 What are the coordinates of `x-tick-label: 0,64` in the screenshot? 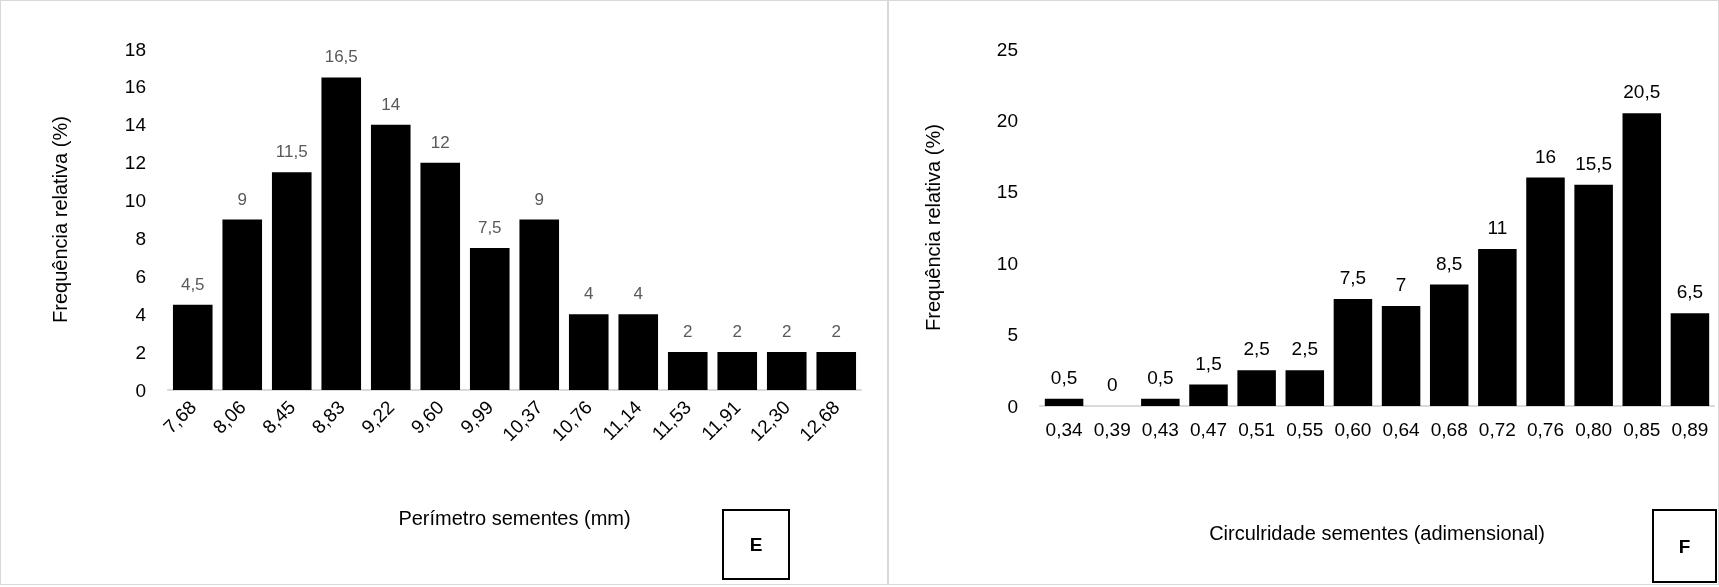 It's located at (1401, 429).